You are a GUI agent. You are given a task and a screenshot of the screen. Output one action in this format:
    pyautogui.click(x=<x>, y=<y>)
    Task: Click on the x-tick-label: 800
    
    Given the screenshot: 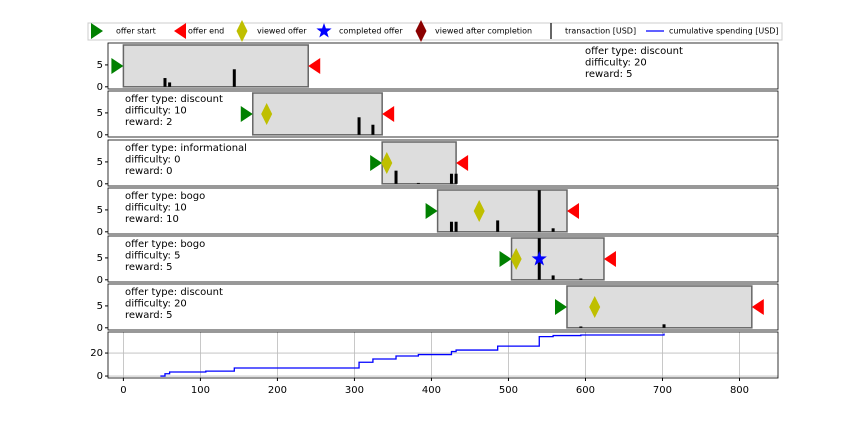 What is the action you would take?
    pyautogui.click(x=739, y=390)
    